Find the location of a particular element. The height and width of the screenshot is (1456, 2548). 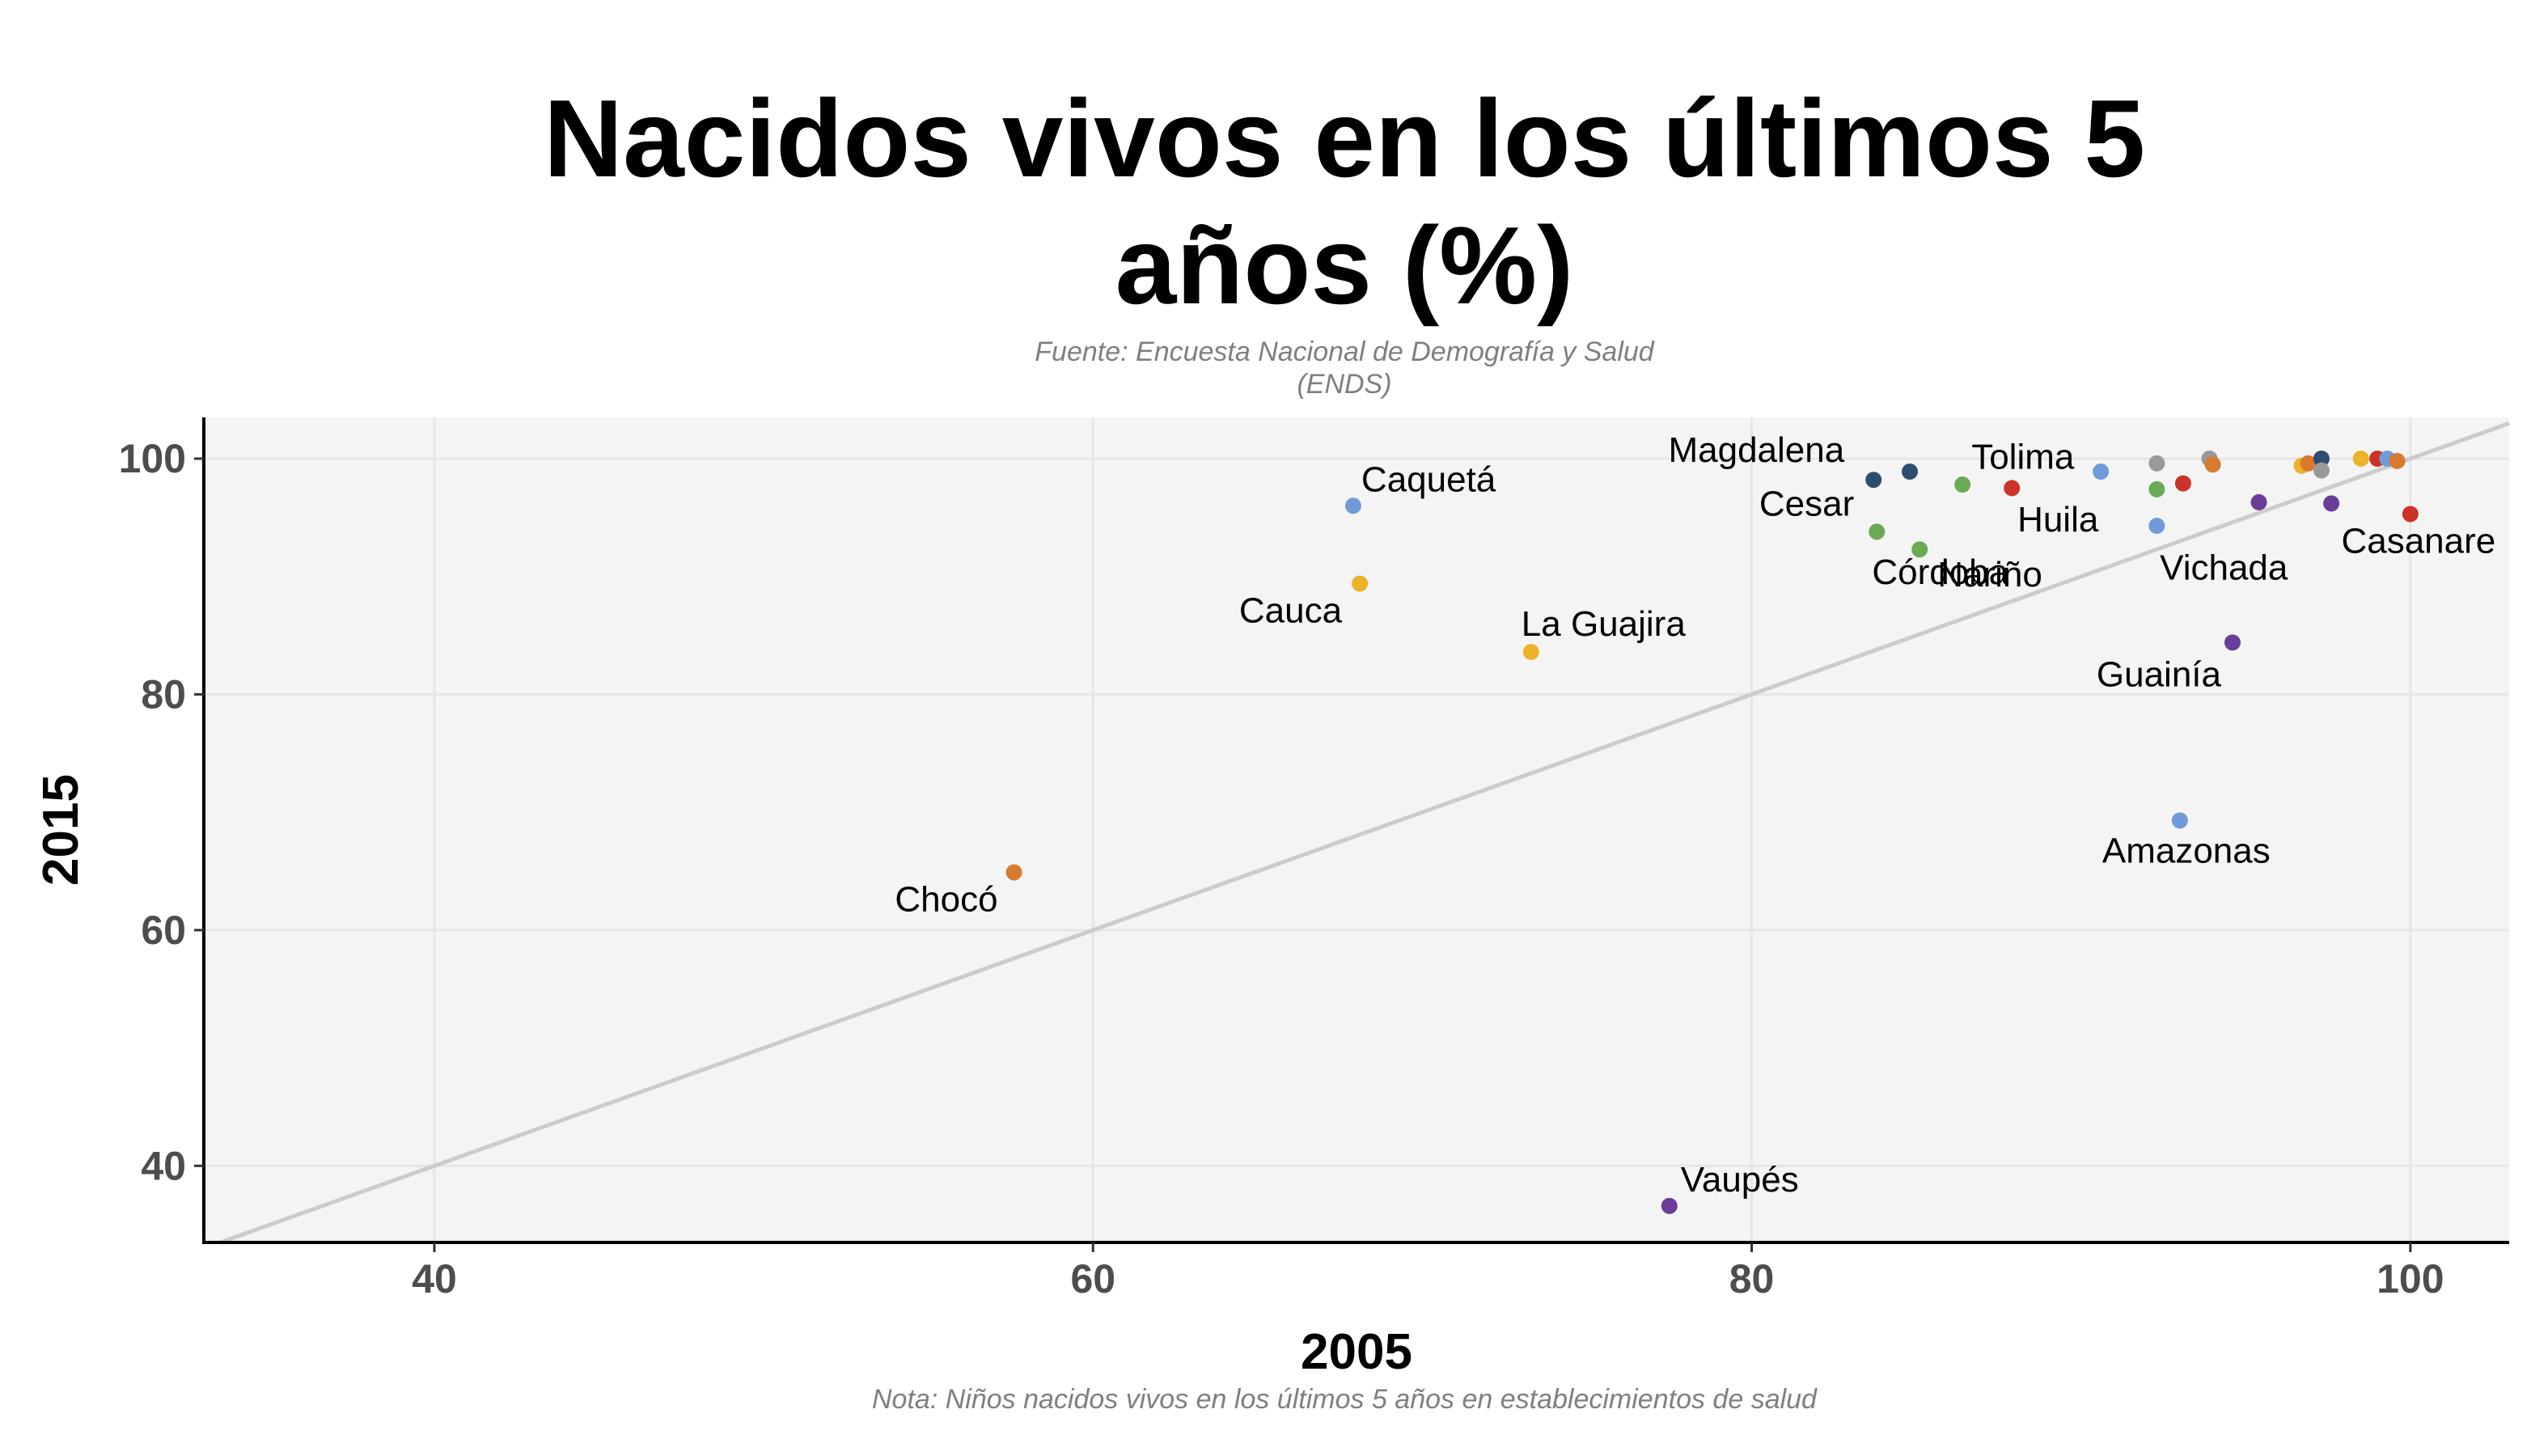

point-label-cauca: Cauca is located at coordinates (1291, 610).